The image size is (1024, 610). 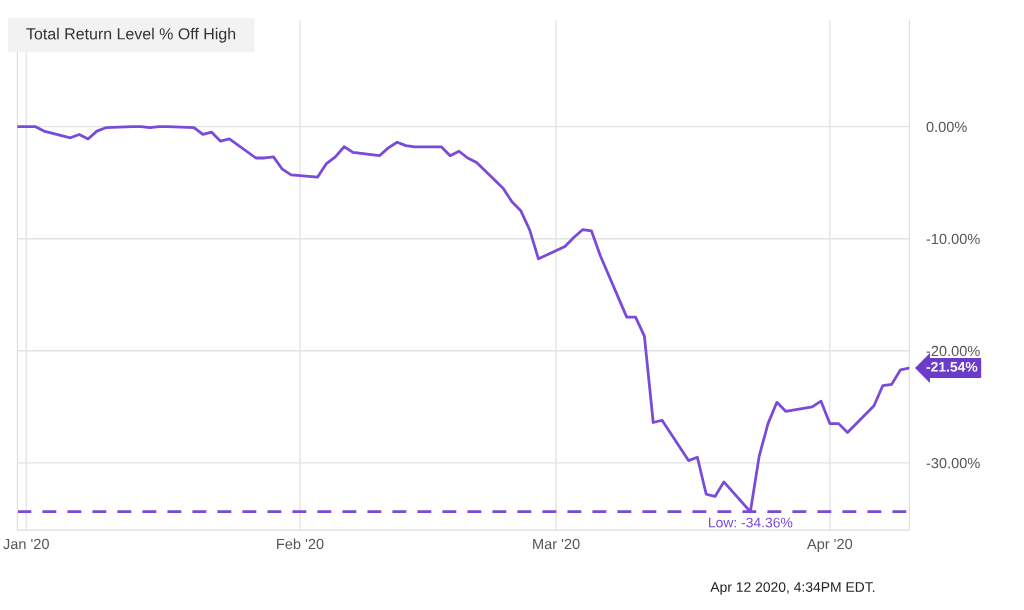 What do you see at coordinates (26, 544) in the screenshot?
I see `x-tick-label: Jan '20` at bounding box center [26, 544].